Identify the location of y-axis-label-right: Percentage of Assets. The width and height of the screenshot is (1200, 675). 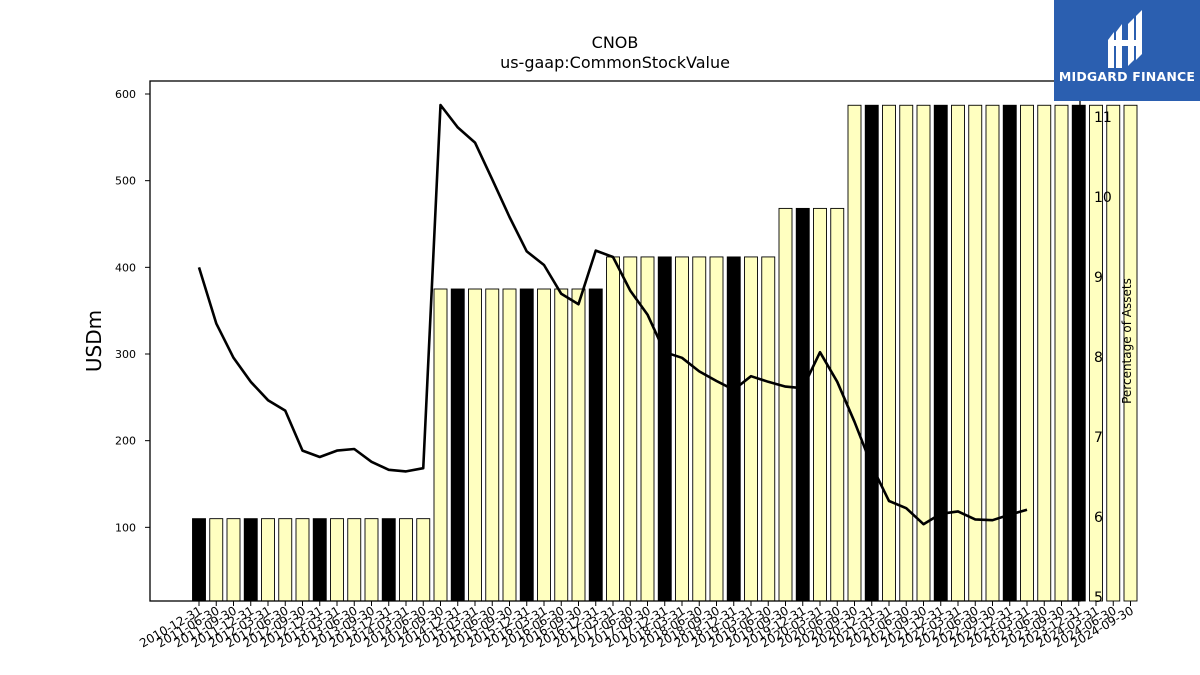
(1127, 341).